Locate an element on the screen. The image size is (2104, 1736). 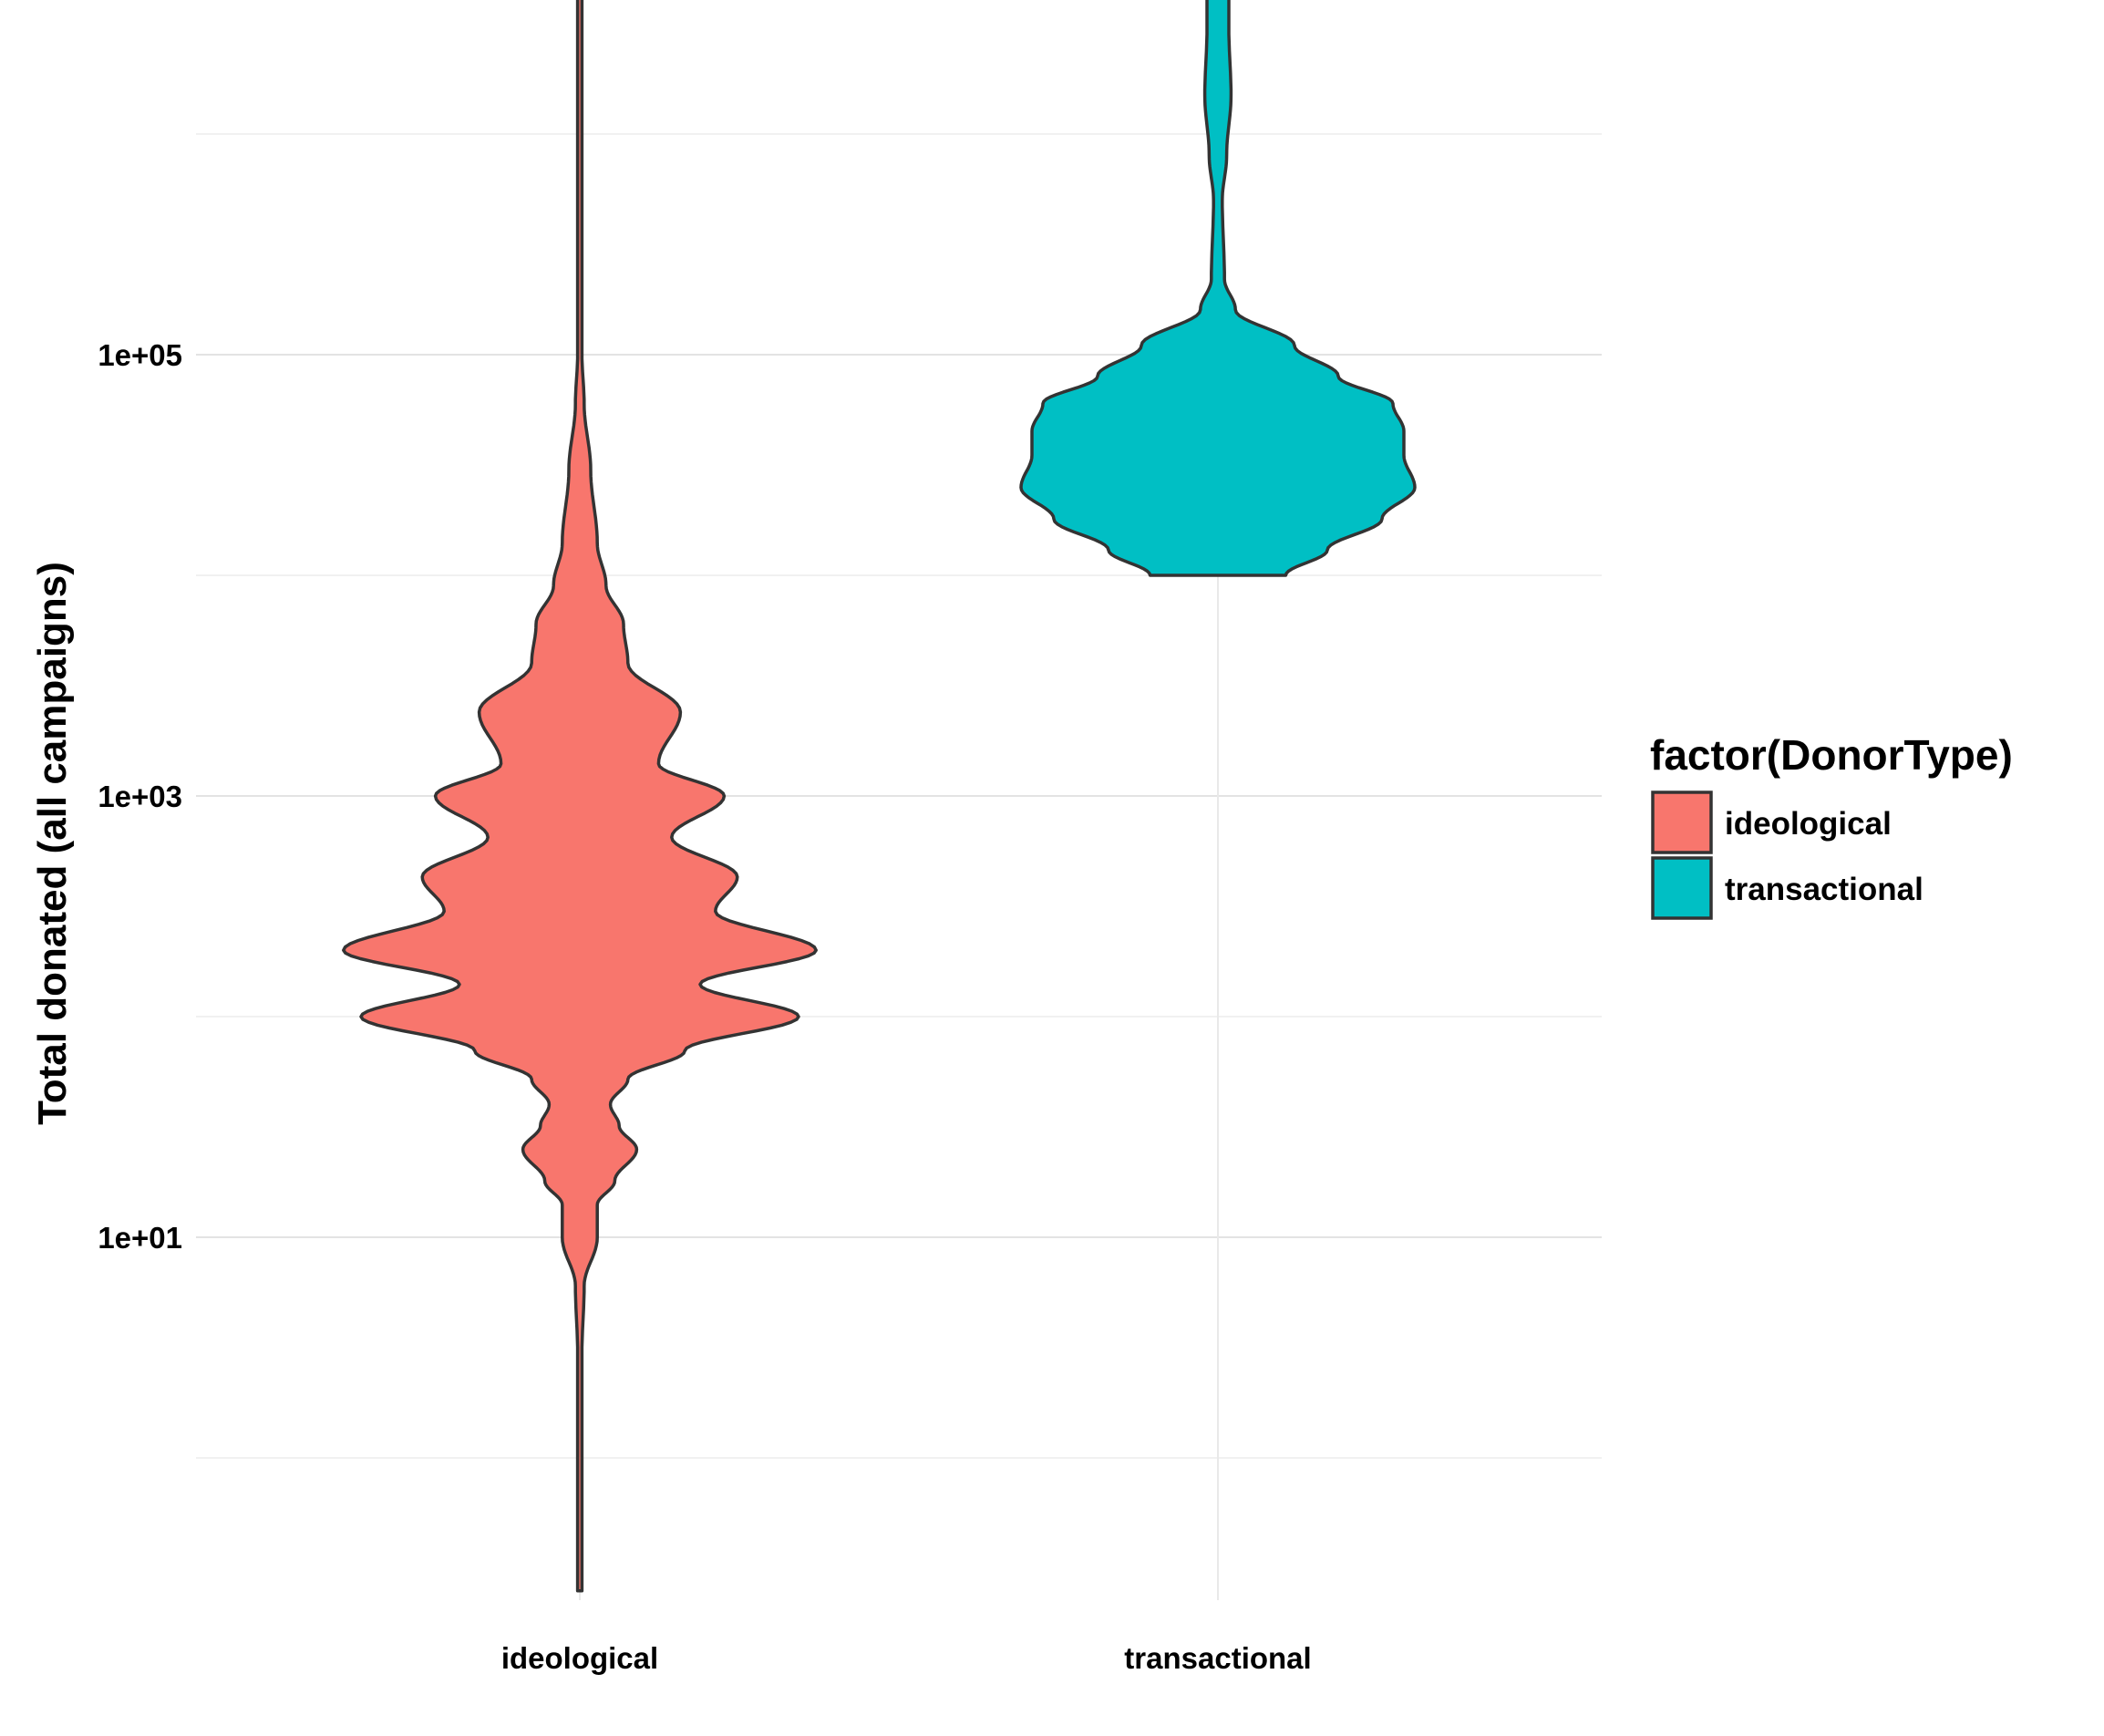
x-tick-label: ideological is located at coordinates (579, 1658).